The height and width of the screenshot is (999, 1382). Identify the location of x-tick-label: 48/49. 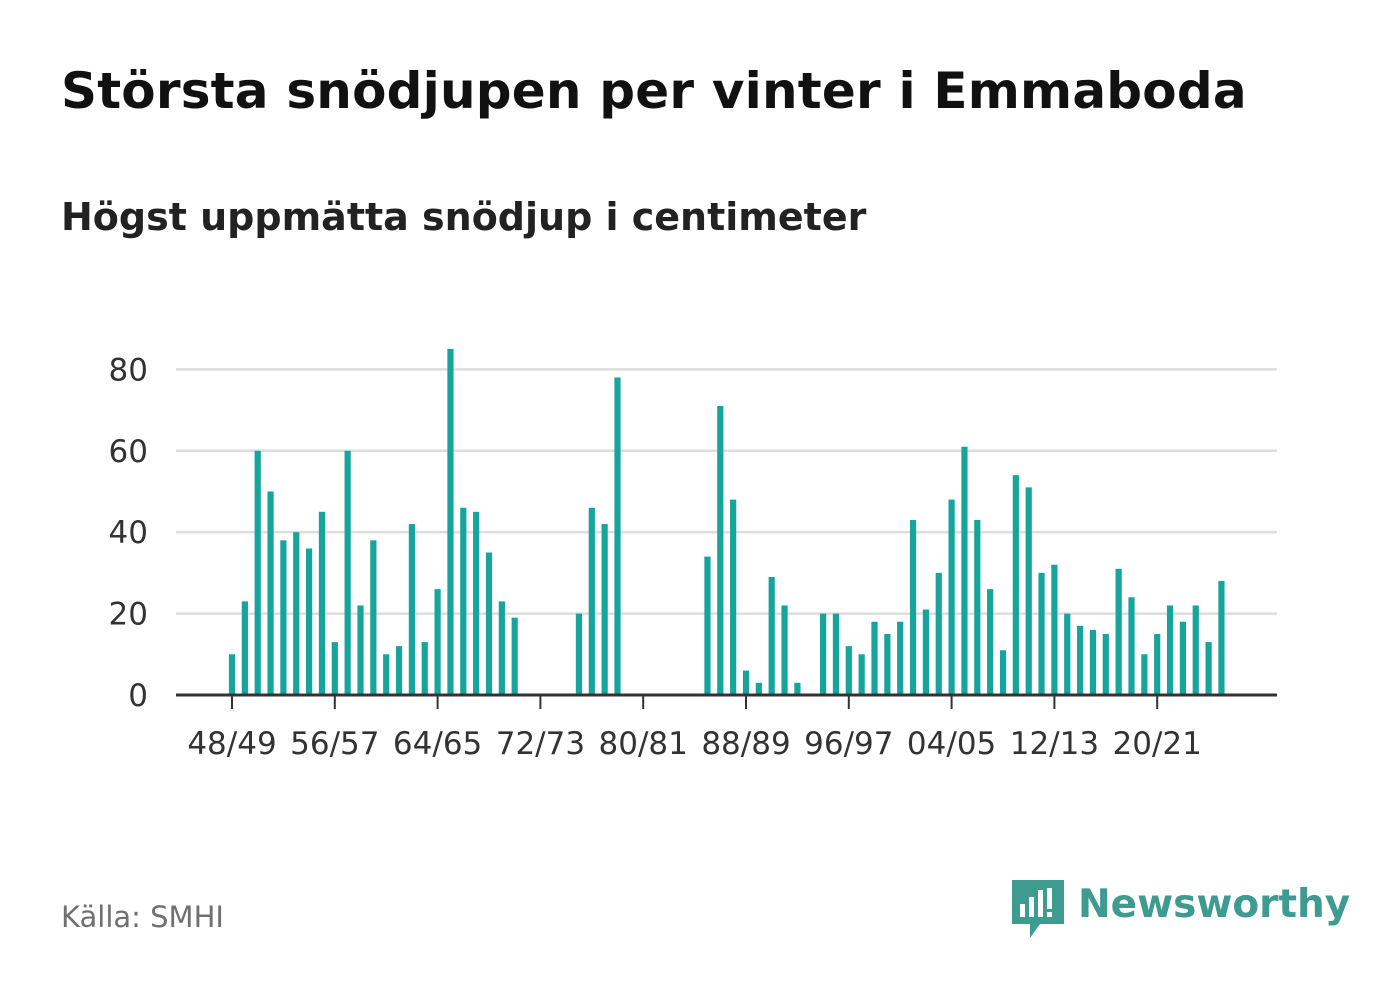
(231, 744).